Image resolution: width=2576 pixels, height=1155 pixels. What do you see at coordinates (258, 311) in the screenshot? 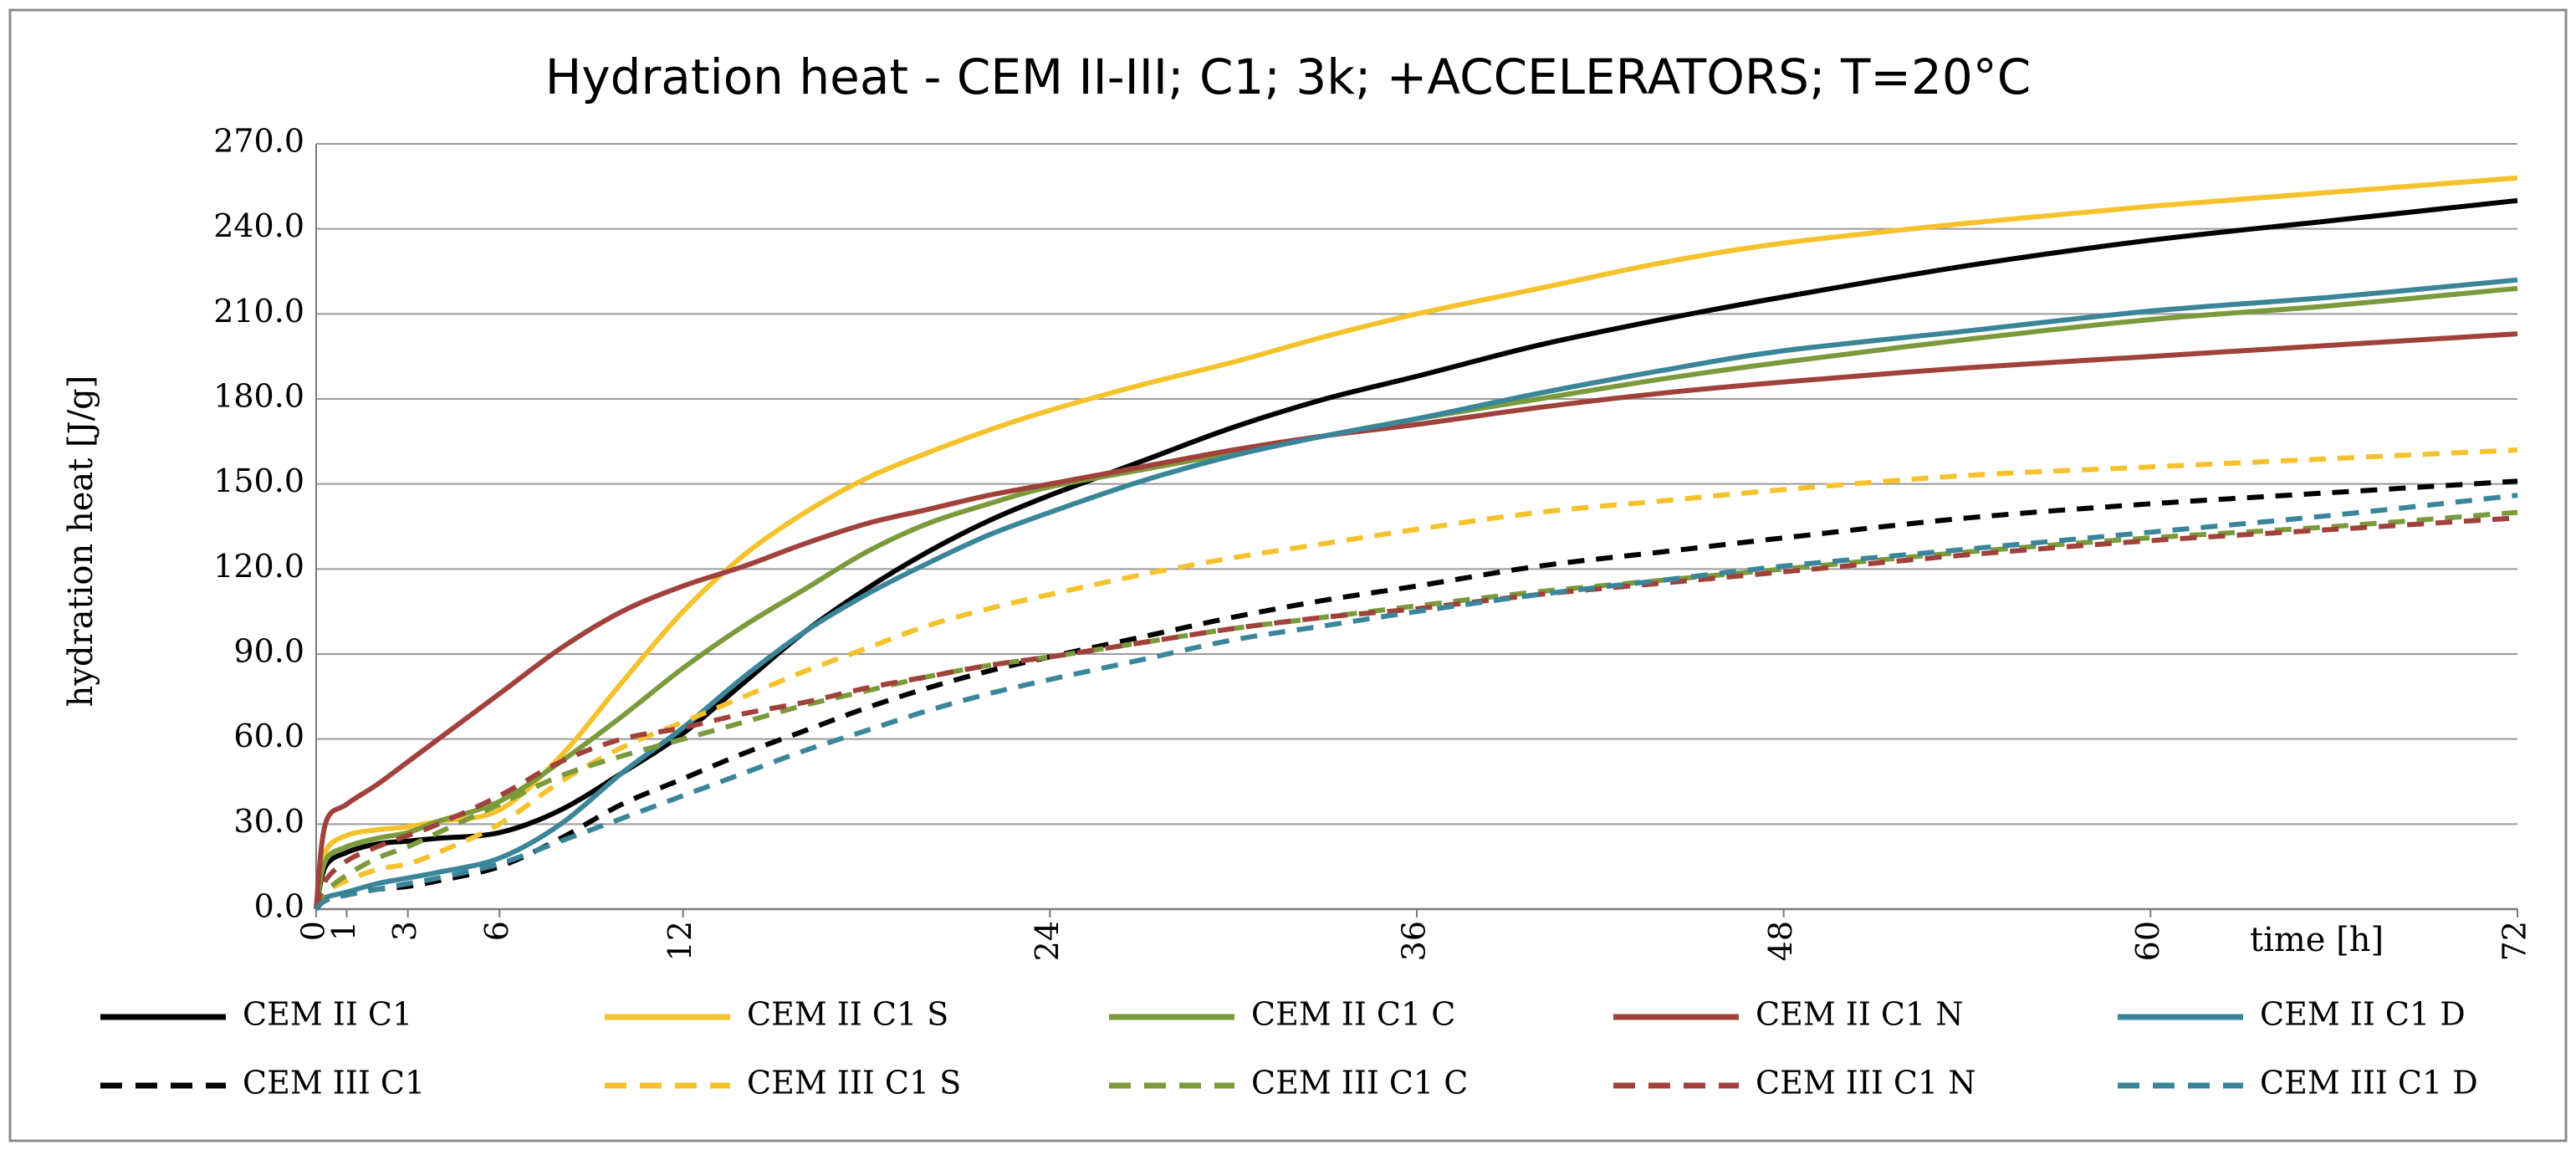
I see `y-tick-label: 210.0` at bounding box center [258, 311].